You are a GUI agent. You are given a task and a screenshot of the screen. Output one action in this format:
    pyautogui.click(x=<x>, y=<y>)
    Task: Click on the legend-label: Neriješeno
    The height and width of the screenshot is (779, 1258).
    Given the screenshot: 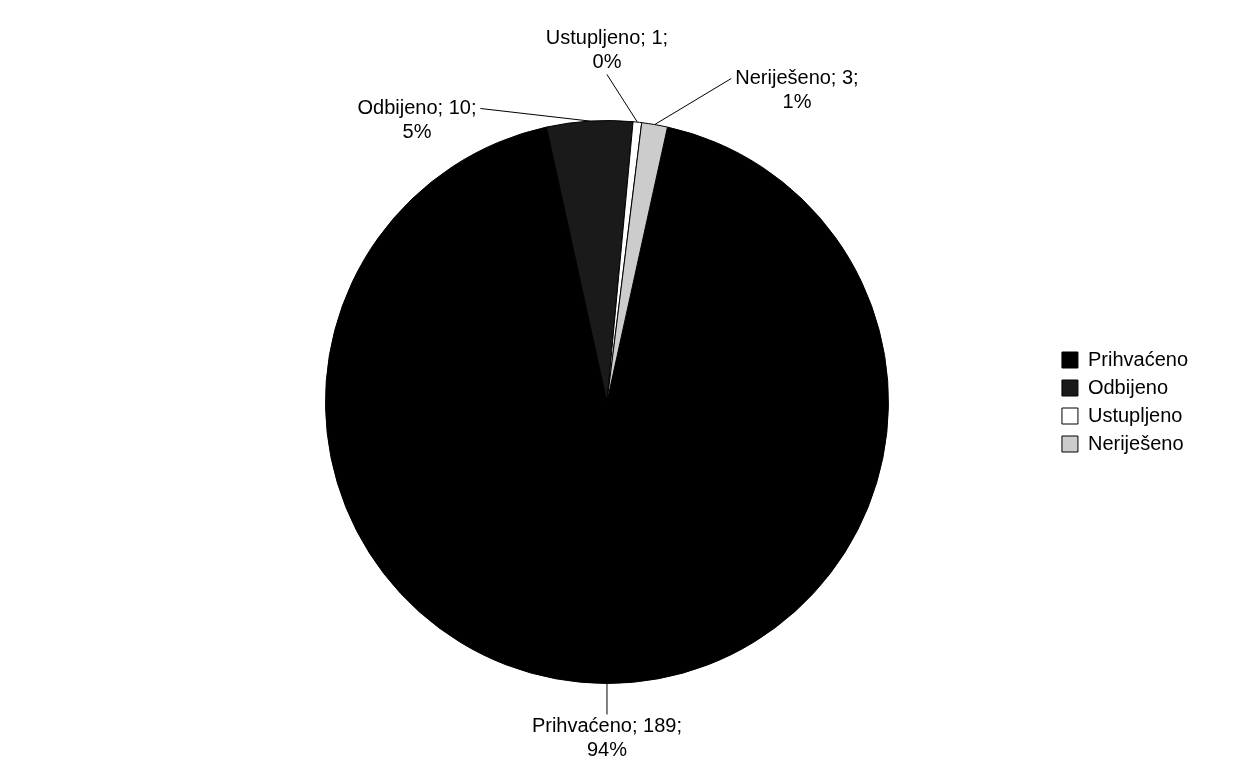 What is the action you would take?
    pyautogui.click(x=1135, y=442)
    